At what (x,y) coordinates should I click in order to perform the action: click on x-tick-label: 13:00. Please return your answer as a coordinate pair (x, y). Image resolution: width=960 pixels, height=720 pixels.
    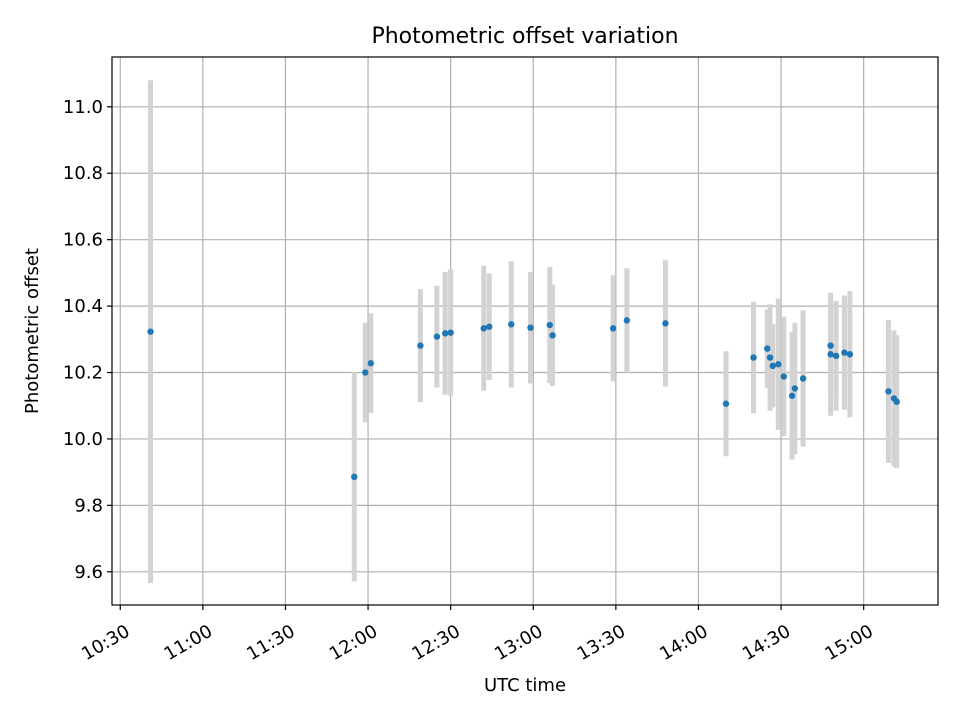
    Looking at the image, I should click on (518, 643).